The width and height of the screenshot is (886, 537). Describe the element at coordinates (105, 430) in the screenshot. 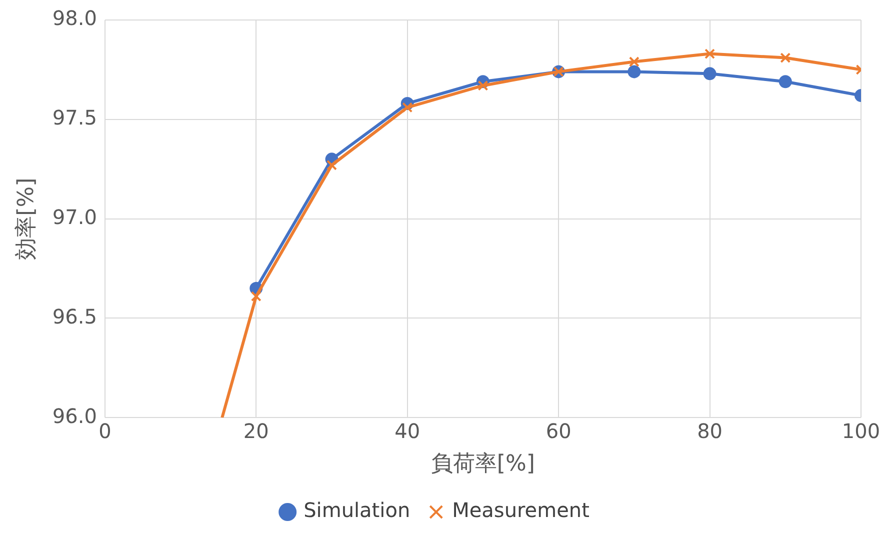

I see `x-tick-label: 0` at that location.